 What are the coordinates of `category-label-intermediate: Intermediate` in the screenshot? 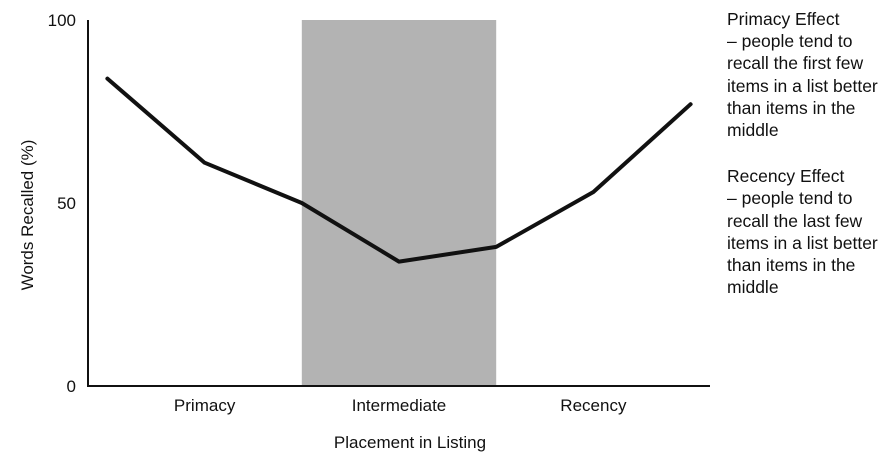 It's located at (399, 405).